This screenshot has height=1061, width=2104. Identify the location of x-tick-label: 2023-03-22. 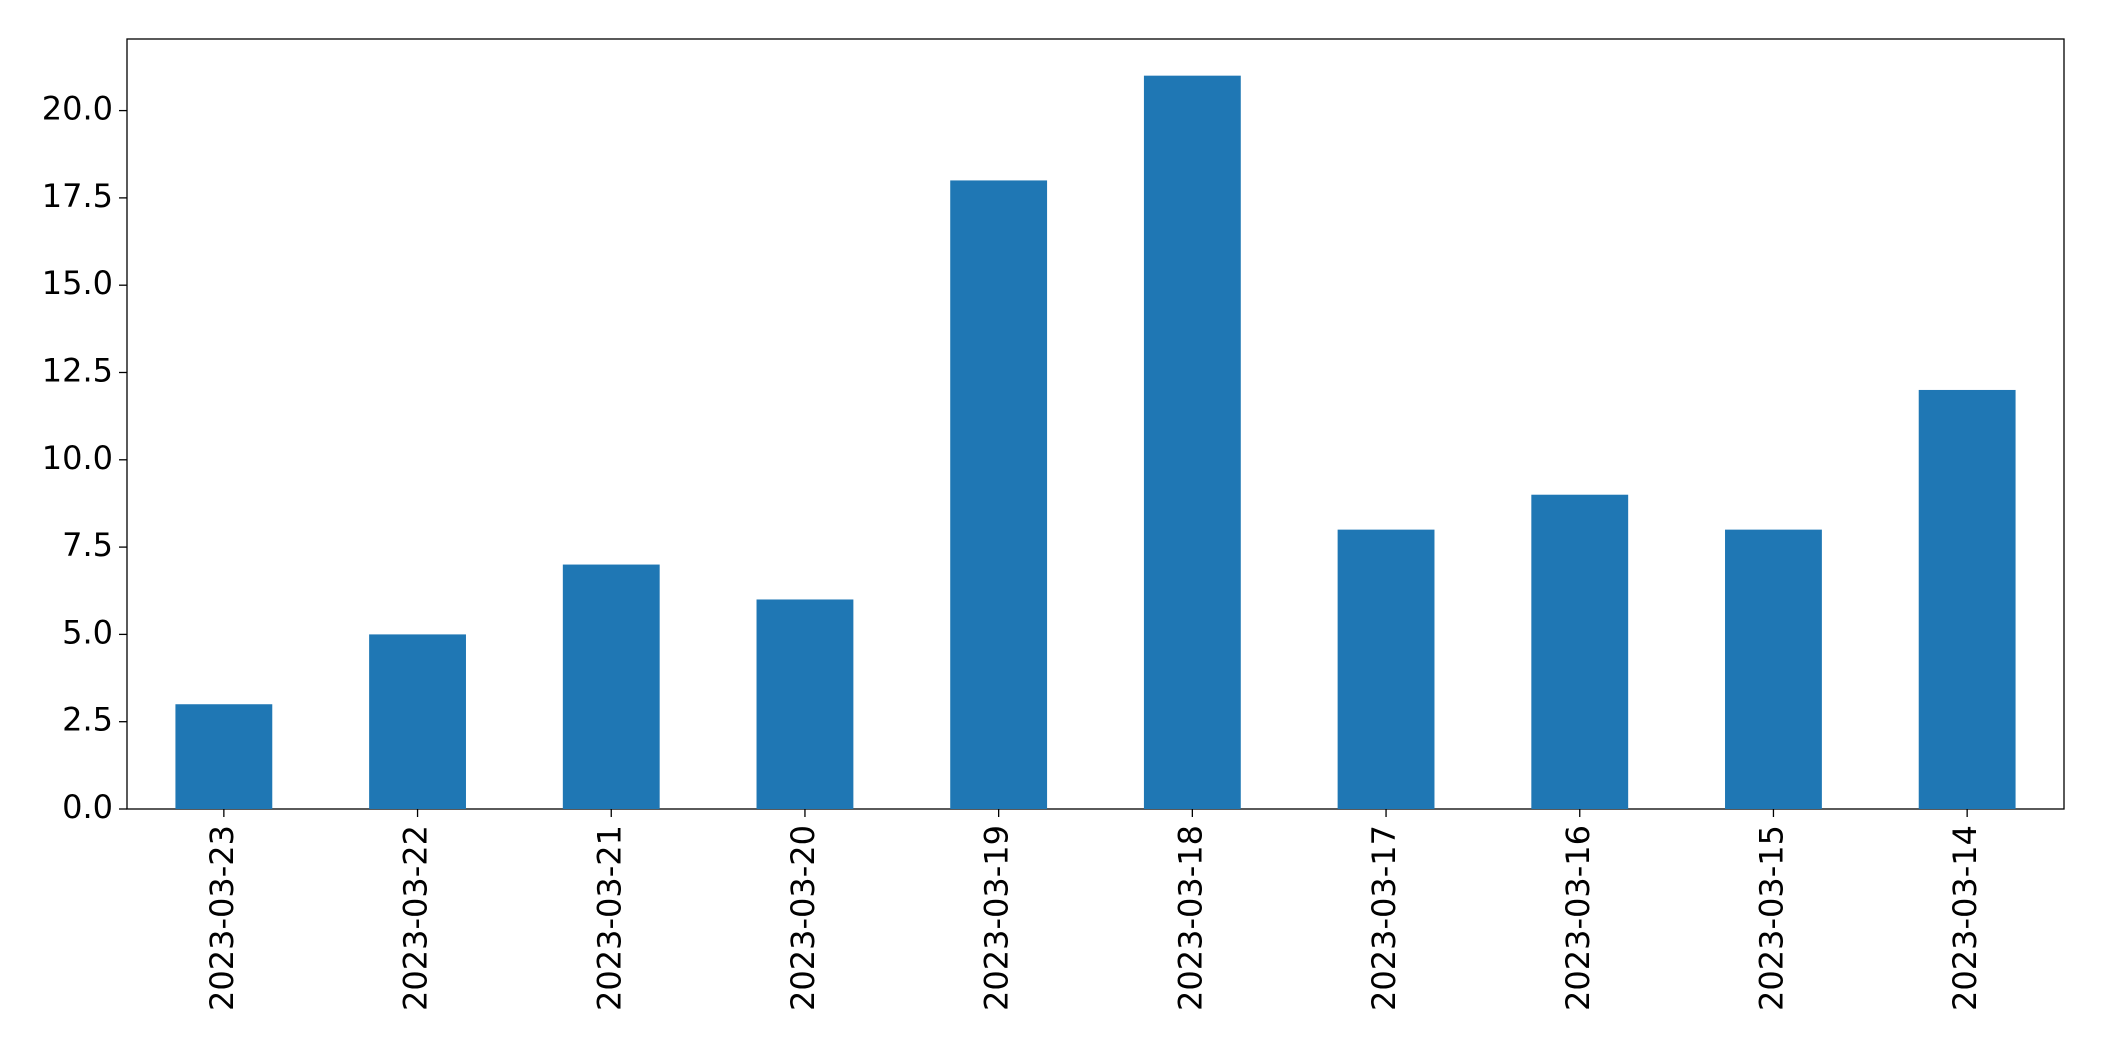
(416, 918).